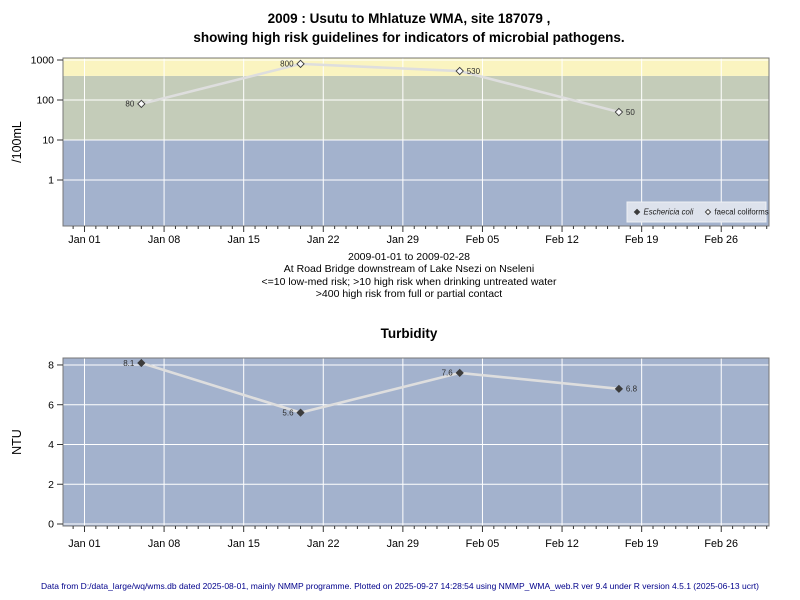  What do you see at coordinates (474, 71) in the screenshot?
I see `point-value-label: 530` at bounding box center [474, 71].